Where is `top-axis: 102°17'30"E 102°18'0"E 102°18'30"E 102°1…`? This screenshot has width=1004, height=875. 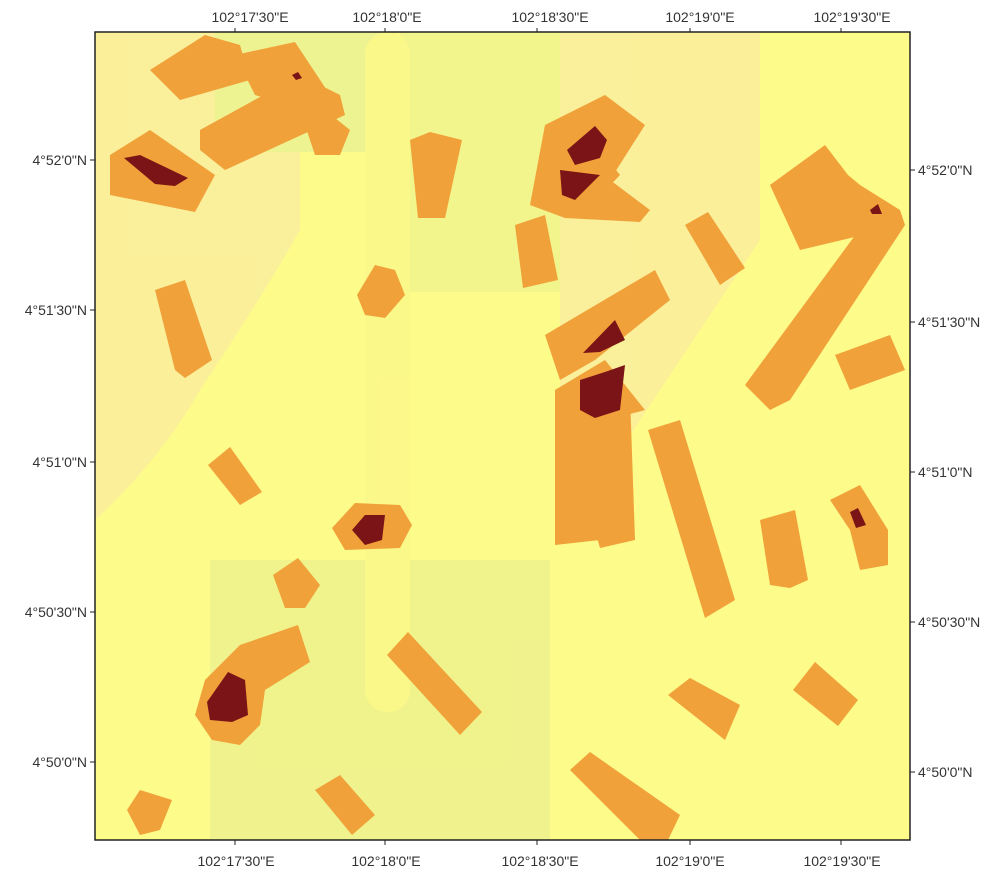
top-axis: 102°17'30"E 102°18'0"E 102°18'30"E 102°1… is located at coordinates (550, 17).